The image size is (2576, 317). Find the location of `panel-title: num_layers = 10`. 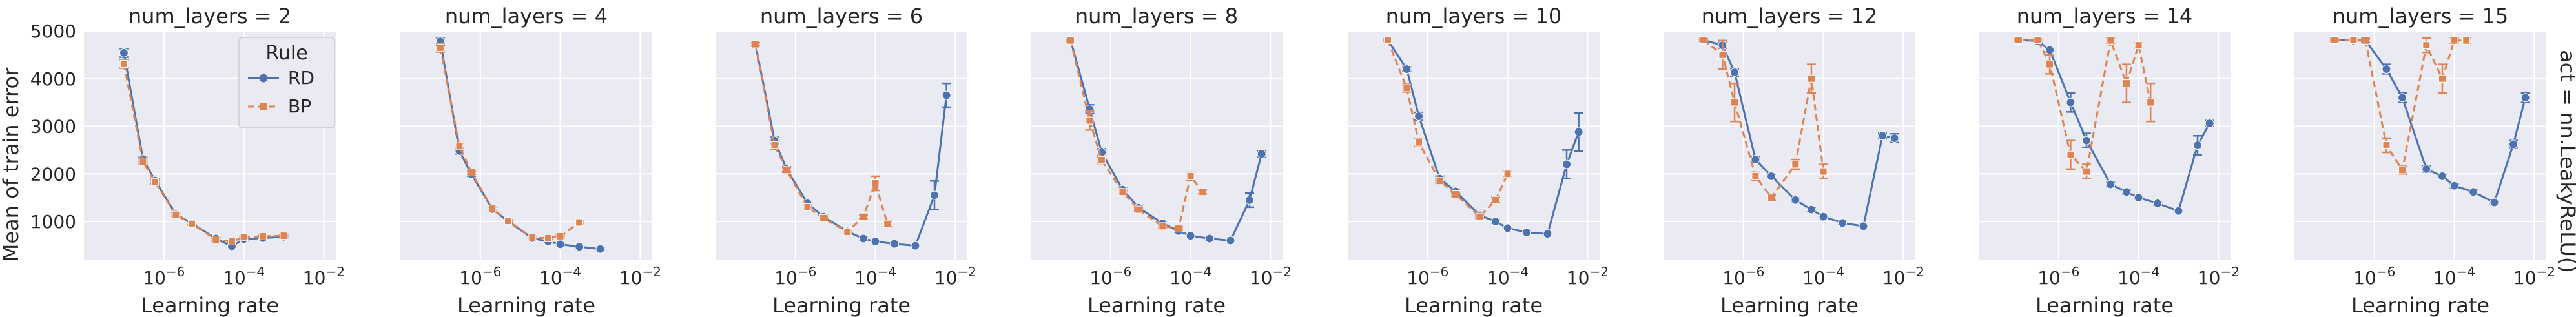

panel-title: num_layers = 10 is located at coordinates (1474, 16).